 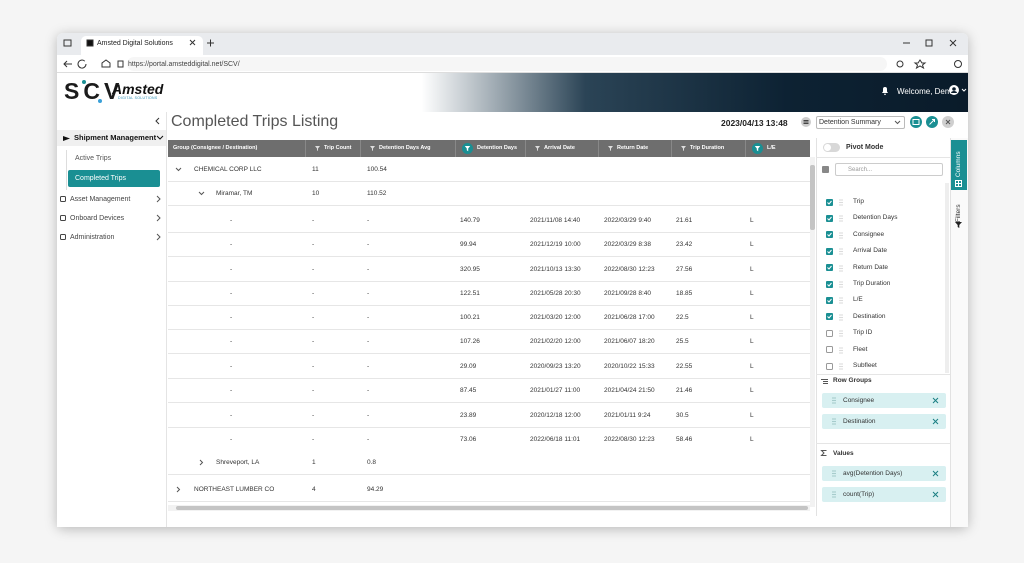 I want to click on sidebar-item: Shipment Management, so click(x=115, y=137).